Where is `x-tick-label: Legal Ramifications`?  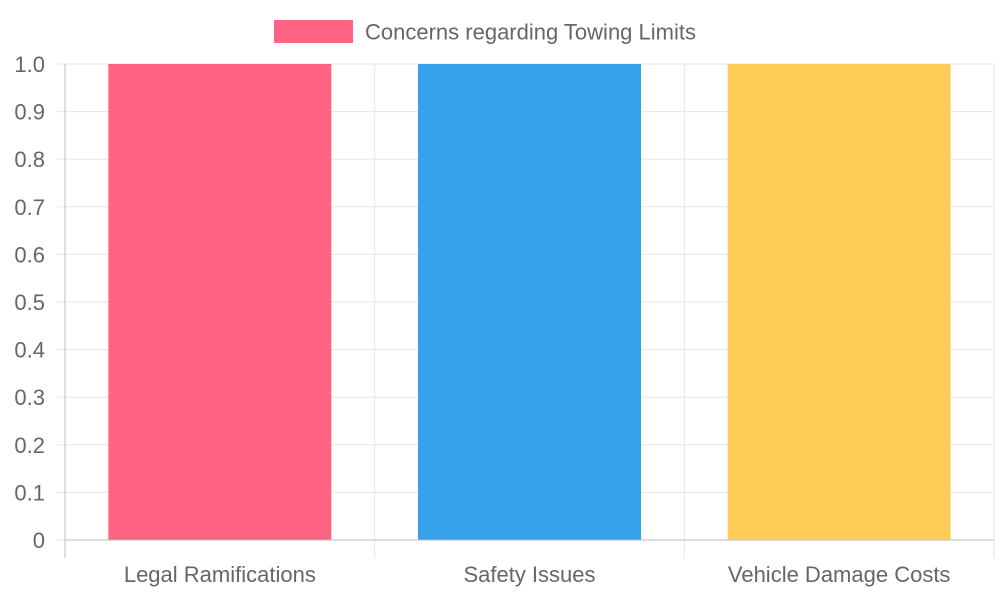
x-tick-label: Legal Ramifications is located at coordinates (220, 574).